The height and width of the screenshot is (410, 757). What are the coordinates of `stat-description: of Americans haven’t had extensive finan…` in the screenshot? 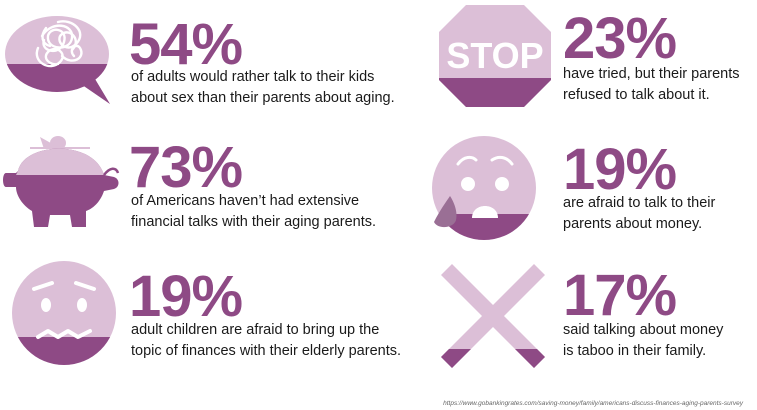 It's located at (253, 212).